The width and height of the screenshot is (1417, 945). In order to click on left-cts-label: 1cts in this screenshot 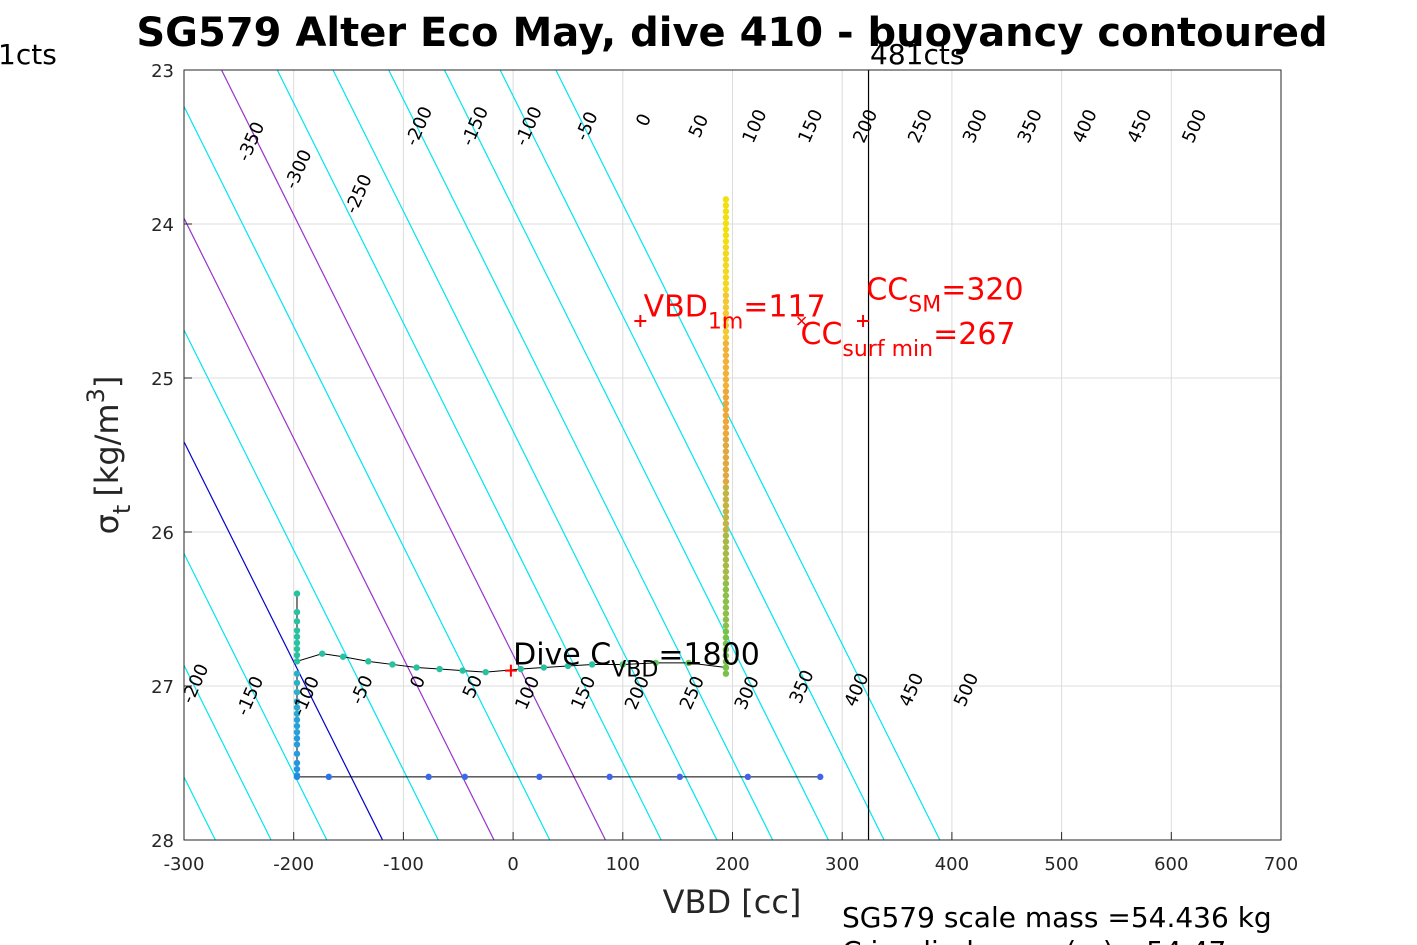, I will do `click(28, 54)`.